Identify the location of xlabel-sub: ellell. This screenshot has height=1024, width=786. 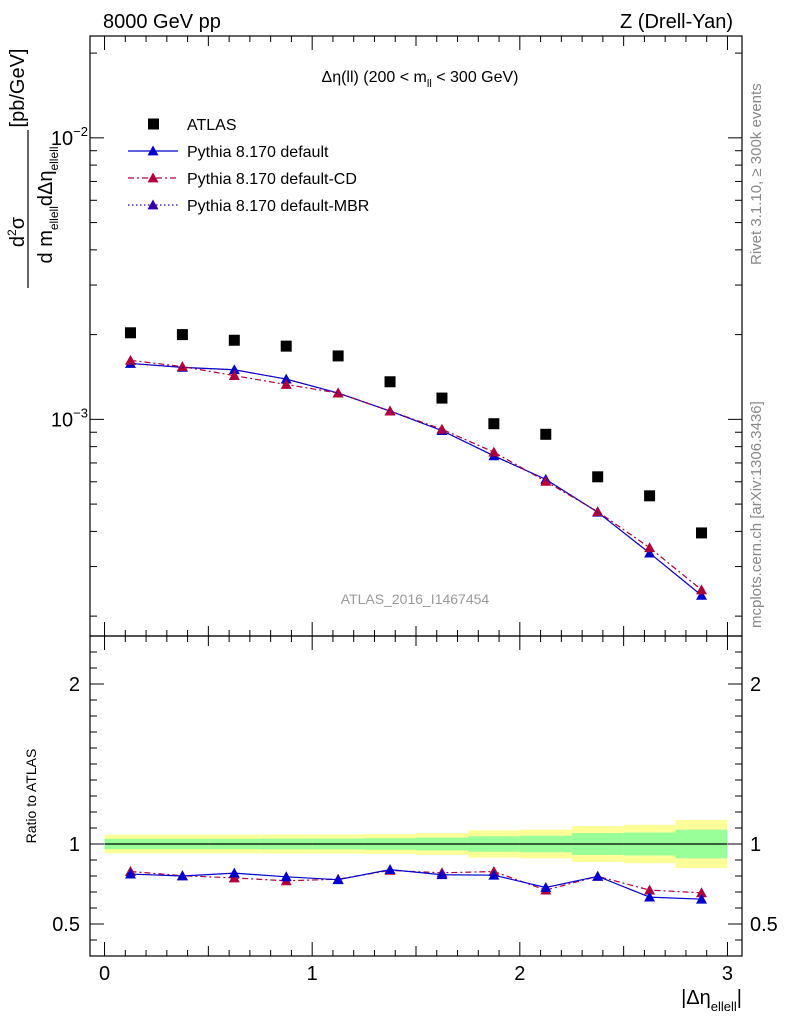
(724, 1006).